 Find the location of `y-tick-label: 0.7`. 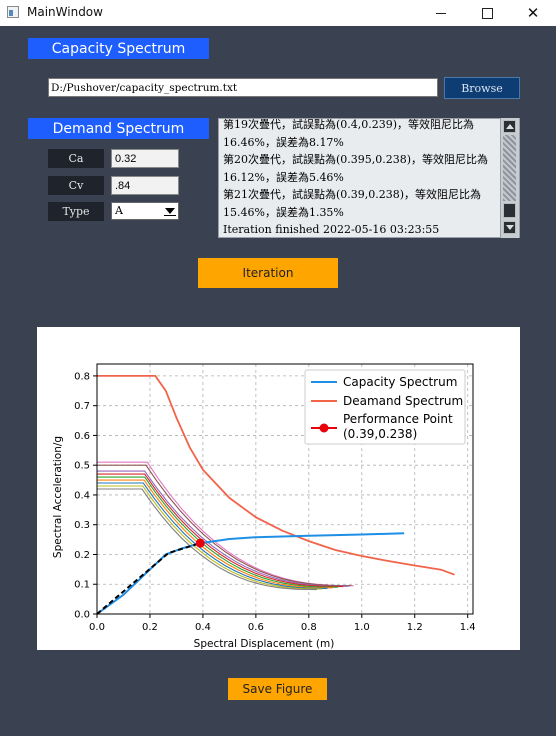

y-tick-label: 0.7 is located at coordinates (82, 406).